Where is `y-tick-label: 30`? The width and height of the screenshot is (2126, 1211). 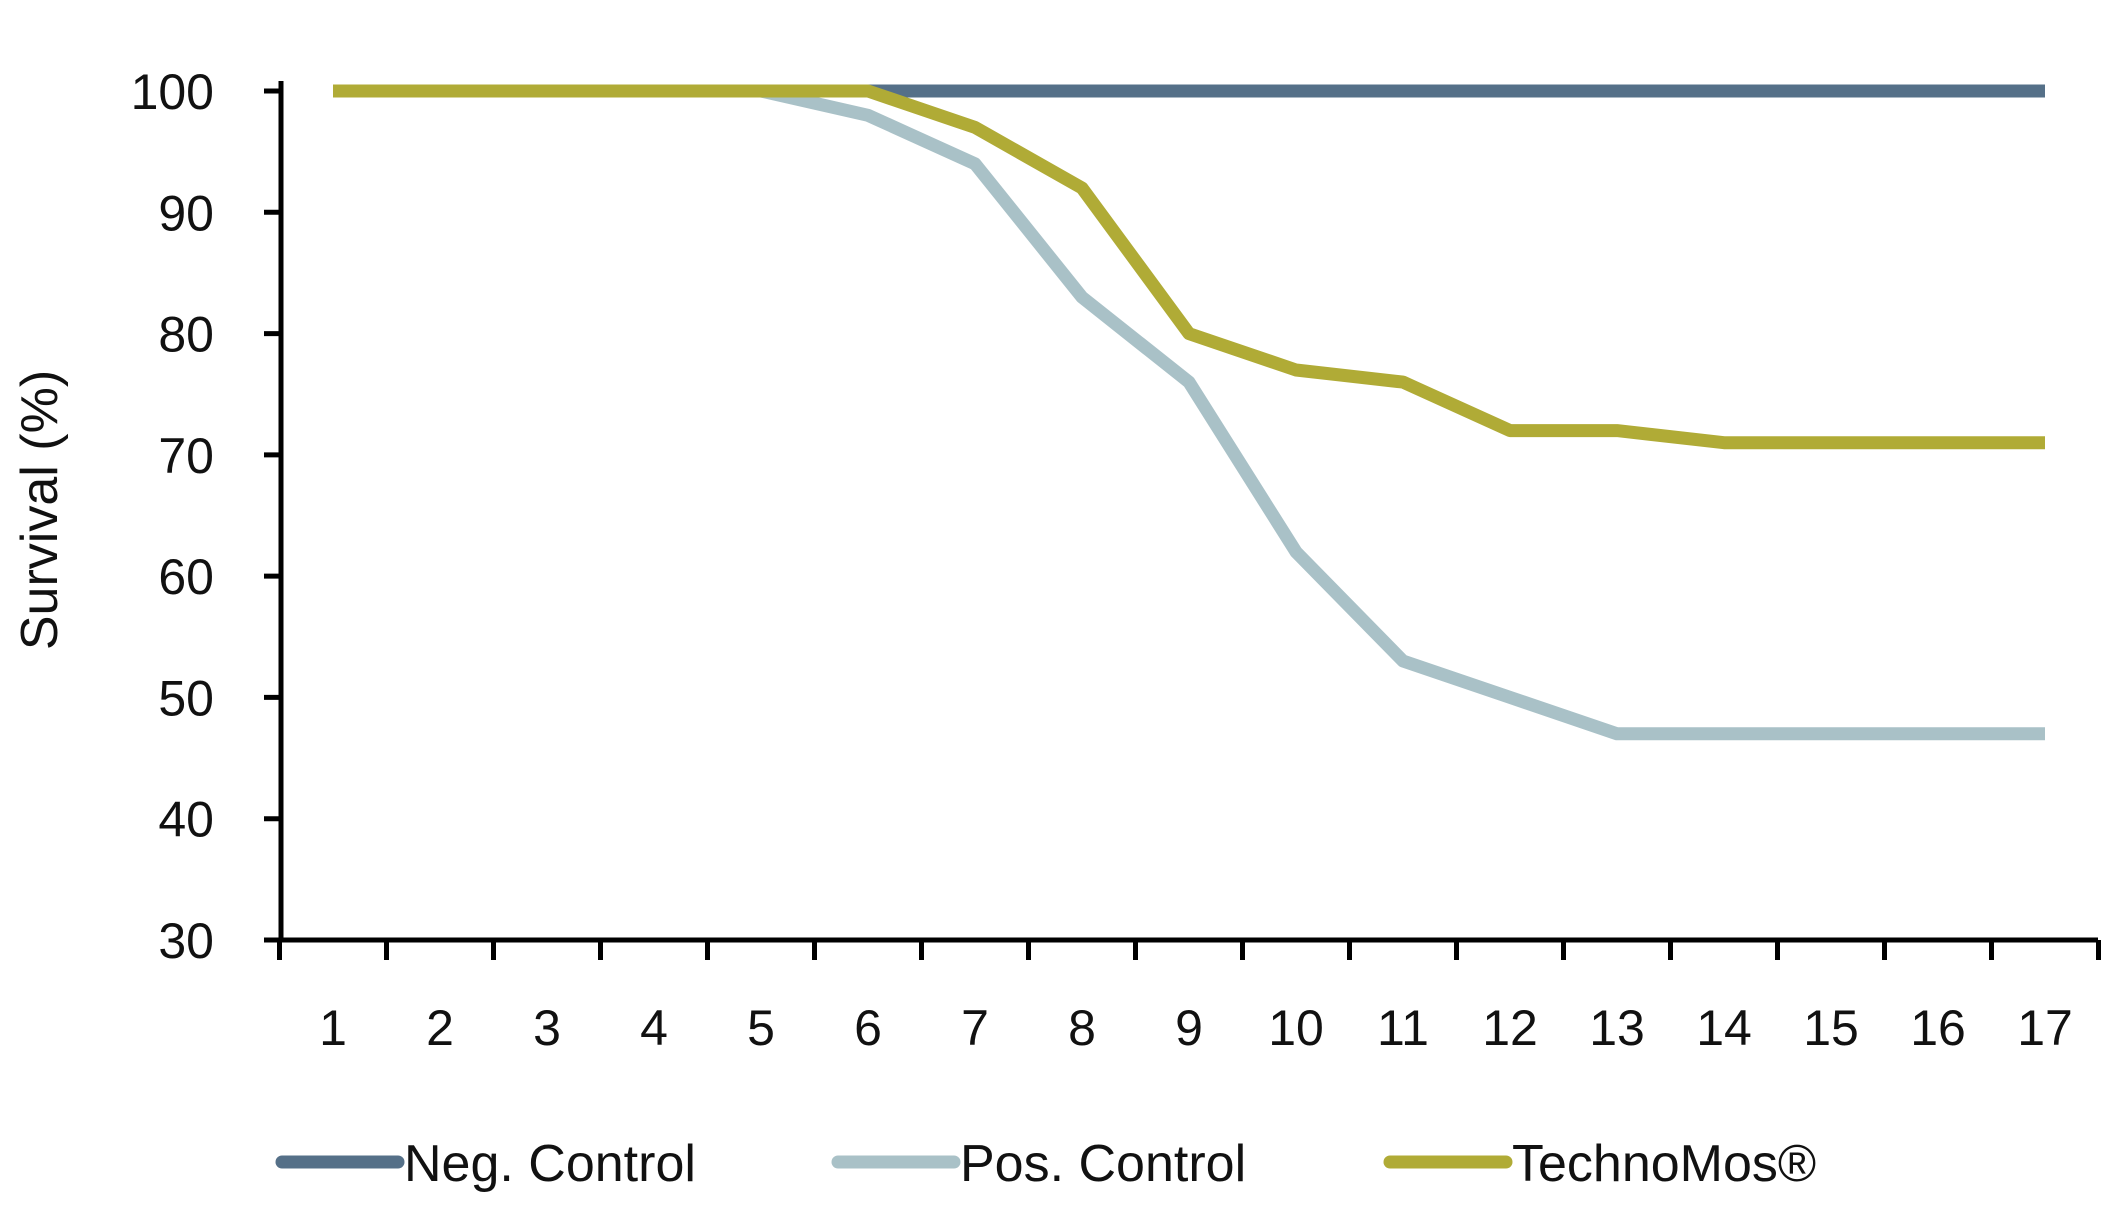 y-tick-label: 30 is located at coordinates (186, 941).